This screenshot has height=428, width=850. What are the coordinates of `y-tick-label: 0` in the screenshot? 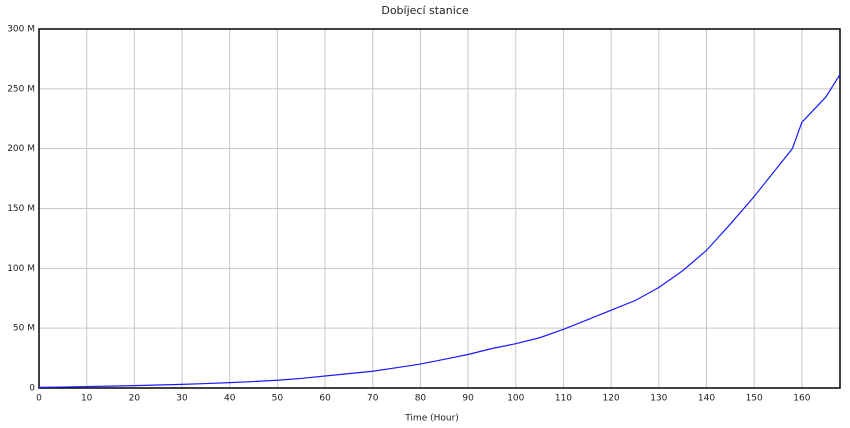 It's located at (32, 389).